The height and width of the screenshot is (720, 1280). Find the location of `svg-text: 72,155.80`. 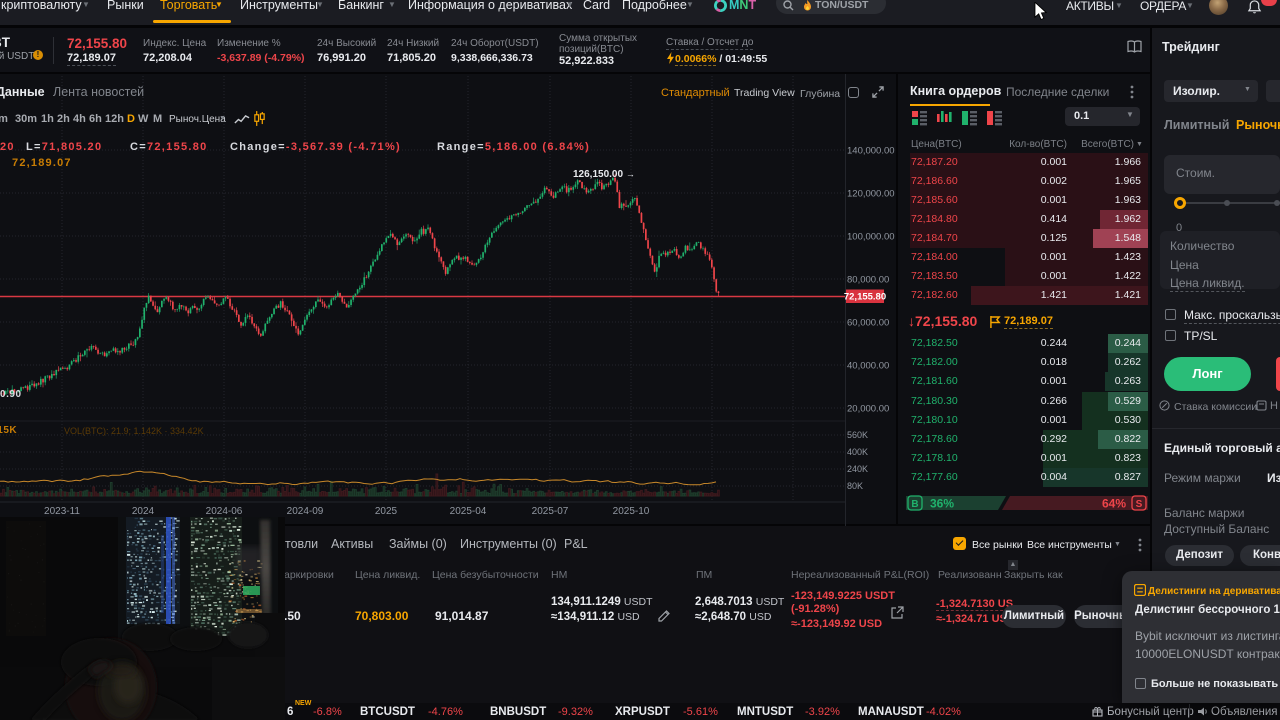

svg-text: 72,155.80 is located at coordinates (865, 297).